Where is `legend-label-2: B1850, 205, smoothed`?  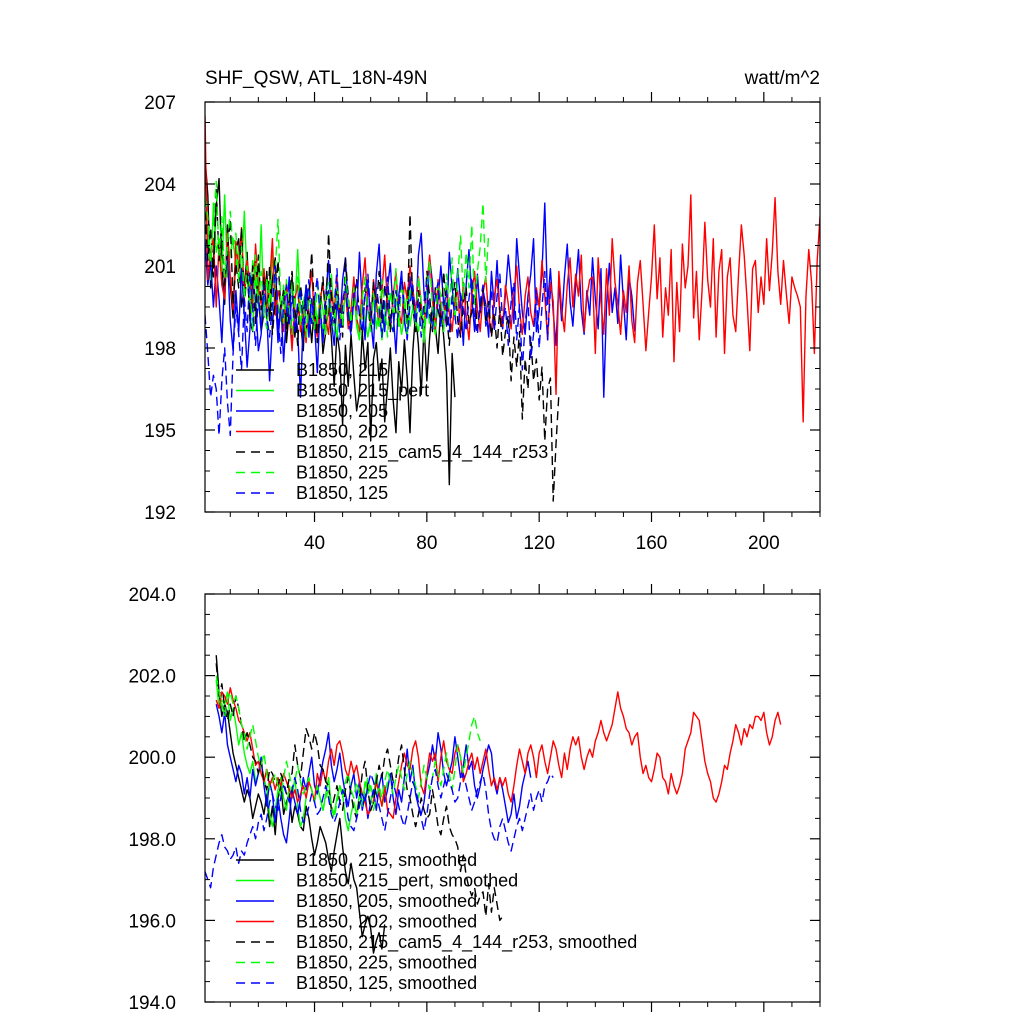 legend-label-2: B1850, 205, smoothed is located at coordinates (386, 901).